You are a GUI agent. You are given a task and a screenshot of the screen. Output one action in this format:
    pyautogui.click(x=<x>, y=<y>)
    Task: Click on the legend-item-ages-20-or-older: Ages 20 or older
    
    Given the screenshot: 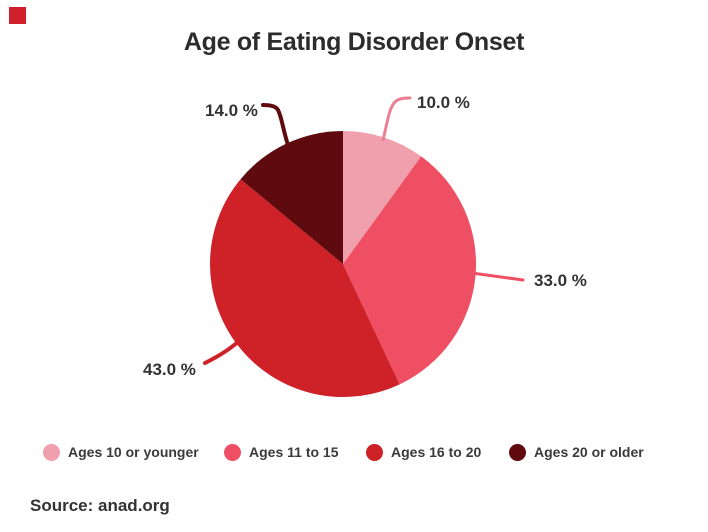 What is the action you would take?
    pyautogui.click(x=576, y=452)
    